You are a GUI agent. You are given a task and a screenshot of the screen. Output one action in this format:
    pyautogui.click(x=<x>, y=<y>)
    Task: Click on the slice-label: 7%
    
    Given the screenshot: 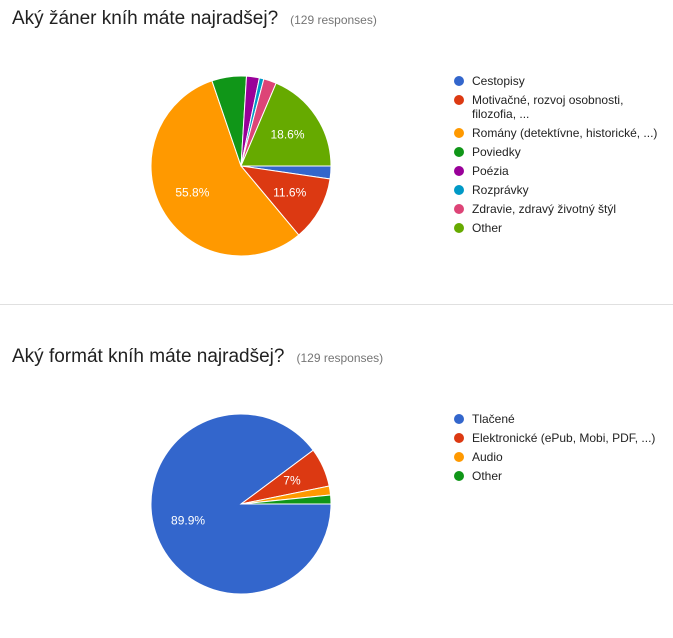 What is the action you would take?
    pyautogui.click(x=292, y=480)
    